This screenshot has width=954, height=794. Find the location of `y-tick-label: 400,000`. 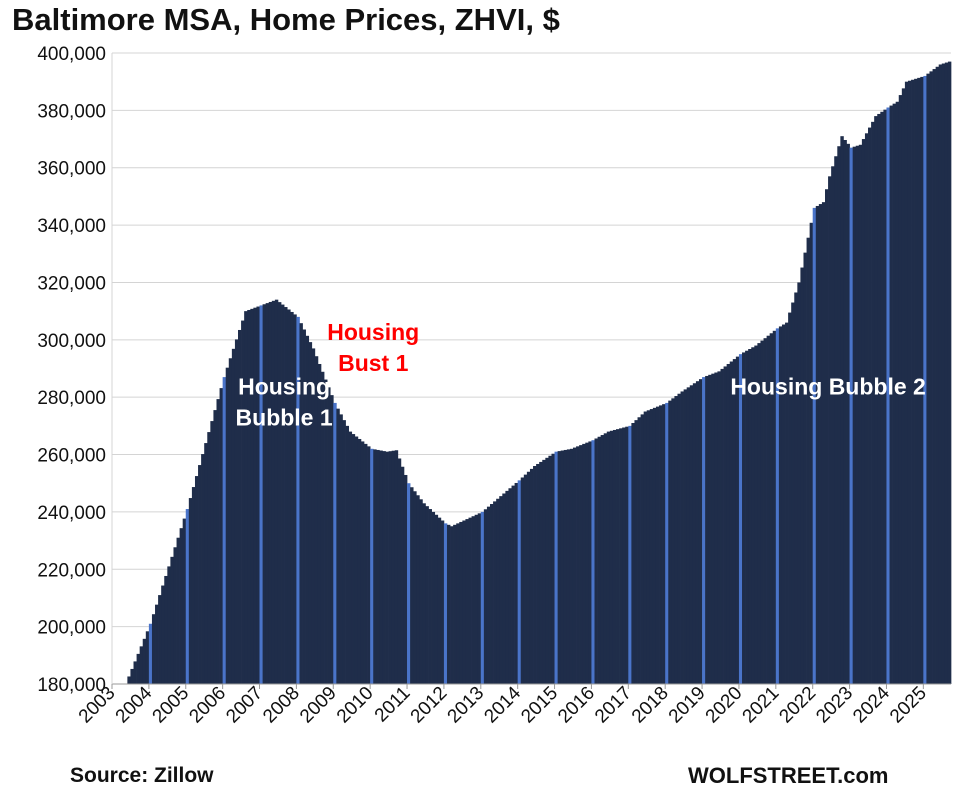

y-tick-label: 400,000 is located at coordinates (71, 54).